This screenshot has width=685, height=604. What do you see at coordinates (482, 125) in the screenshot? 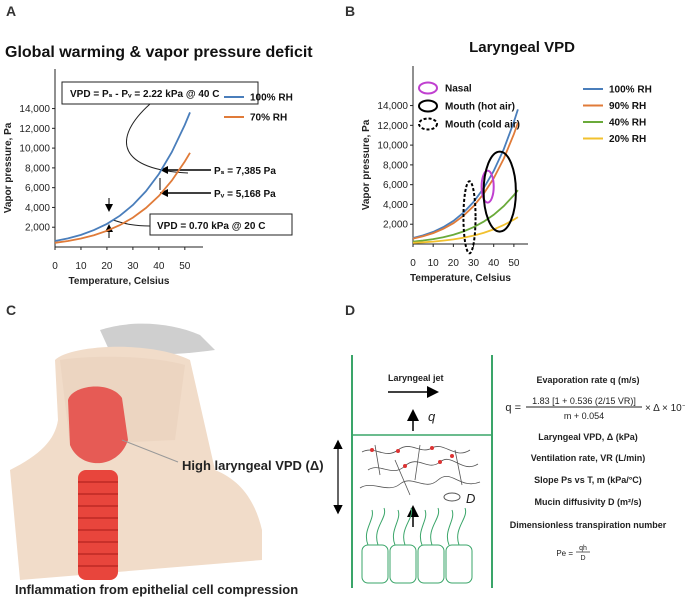
I see `legend-label: Mouth (cold air)` at bounding box center [482, 125].